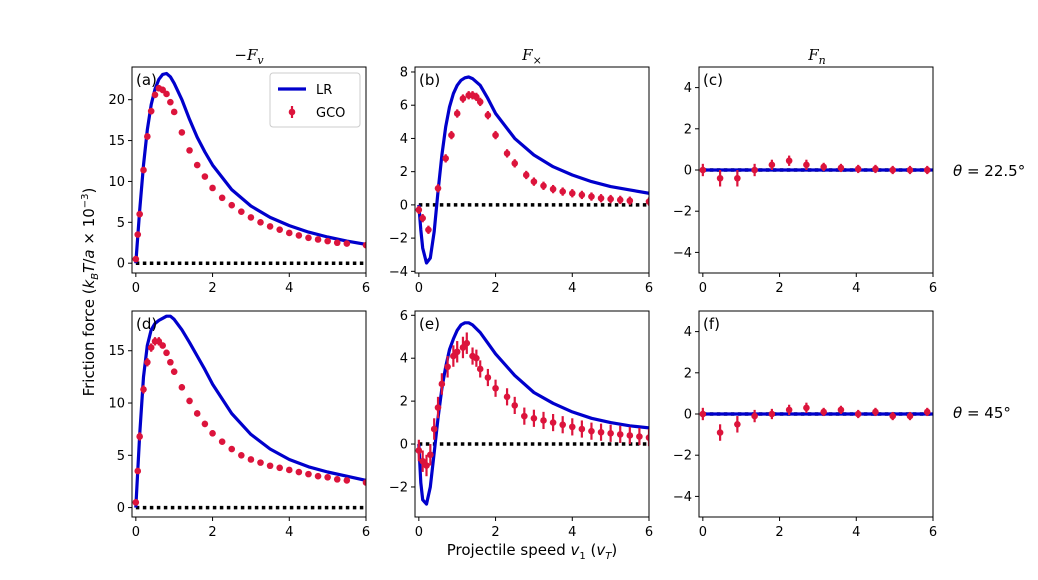 This screenshot has width=1038, height=580. What do you see at coordinates (532, 414) in the screenshot?
I see `axes-frame-e` at bounding box center [532, 414].